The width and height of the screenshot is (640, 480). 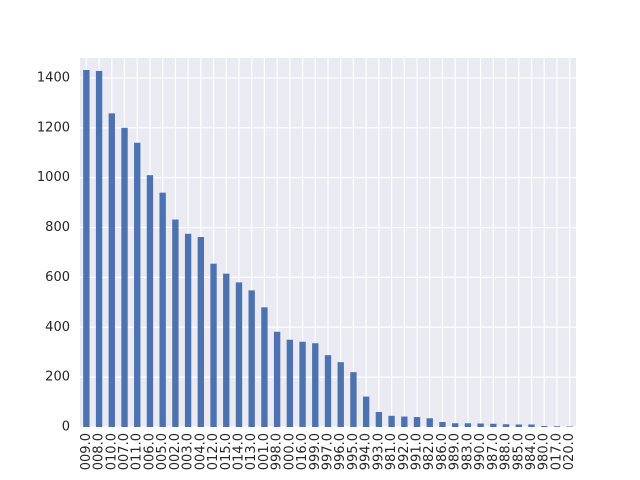 What do you see at coordinates (442, 451) in the screenshot?
I see `x-tick-label: 986.0` at bounding box center [442, 451].